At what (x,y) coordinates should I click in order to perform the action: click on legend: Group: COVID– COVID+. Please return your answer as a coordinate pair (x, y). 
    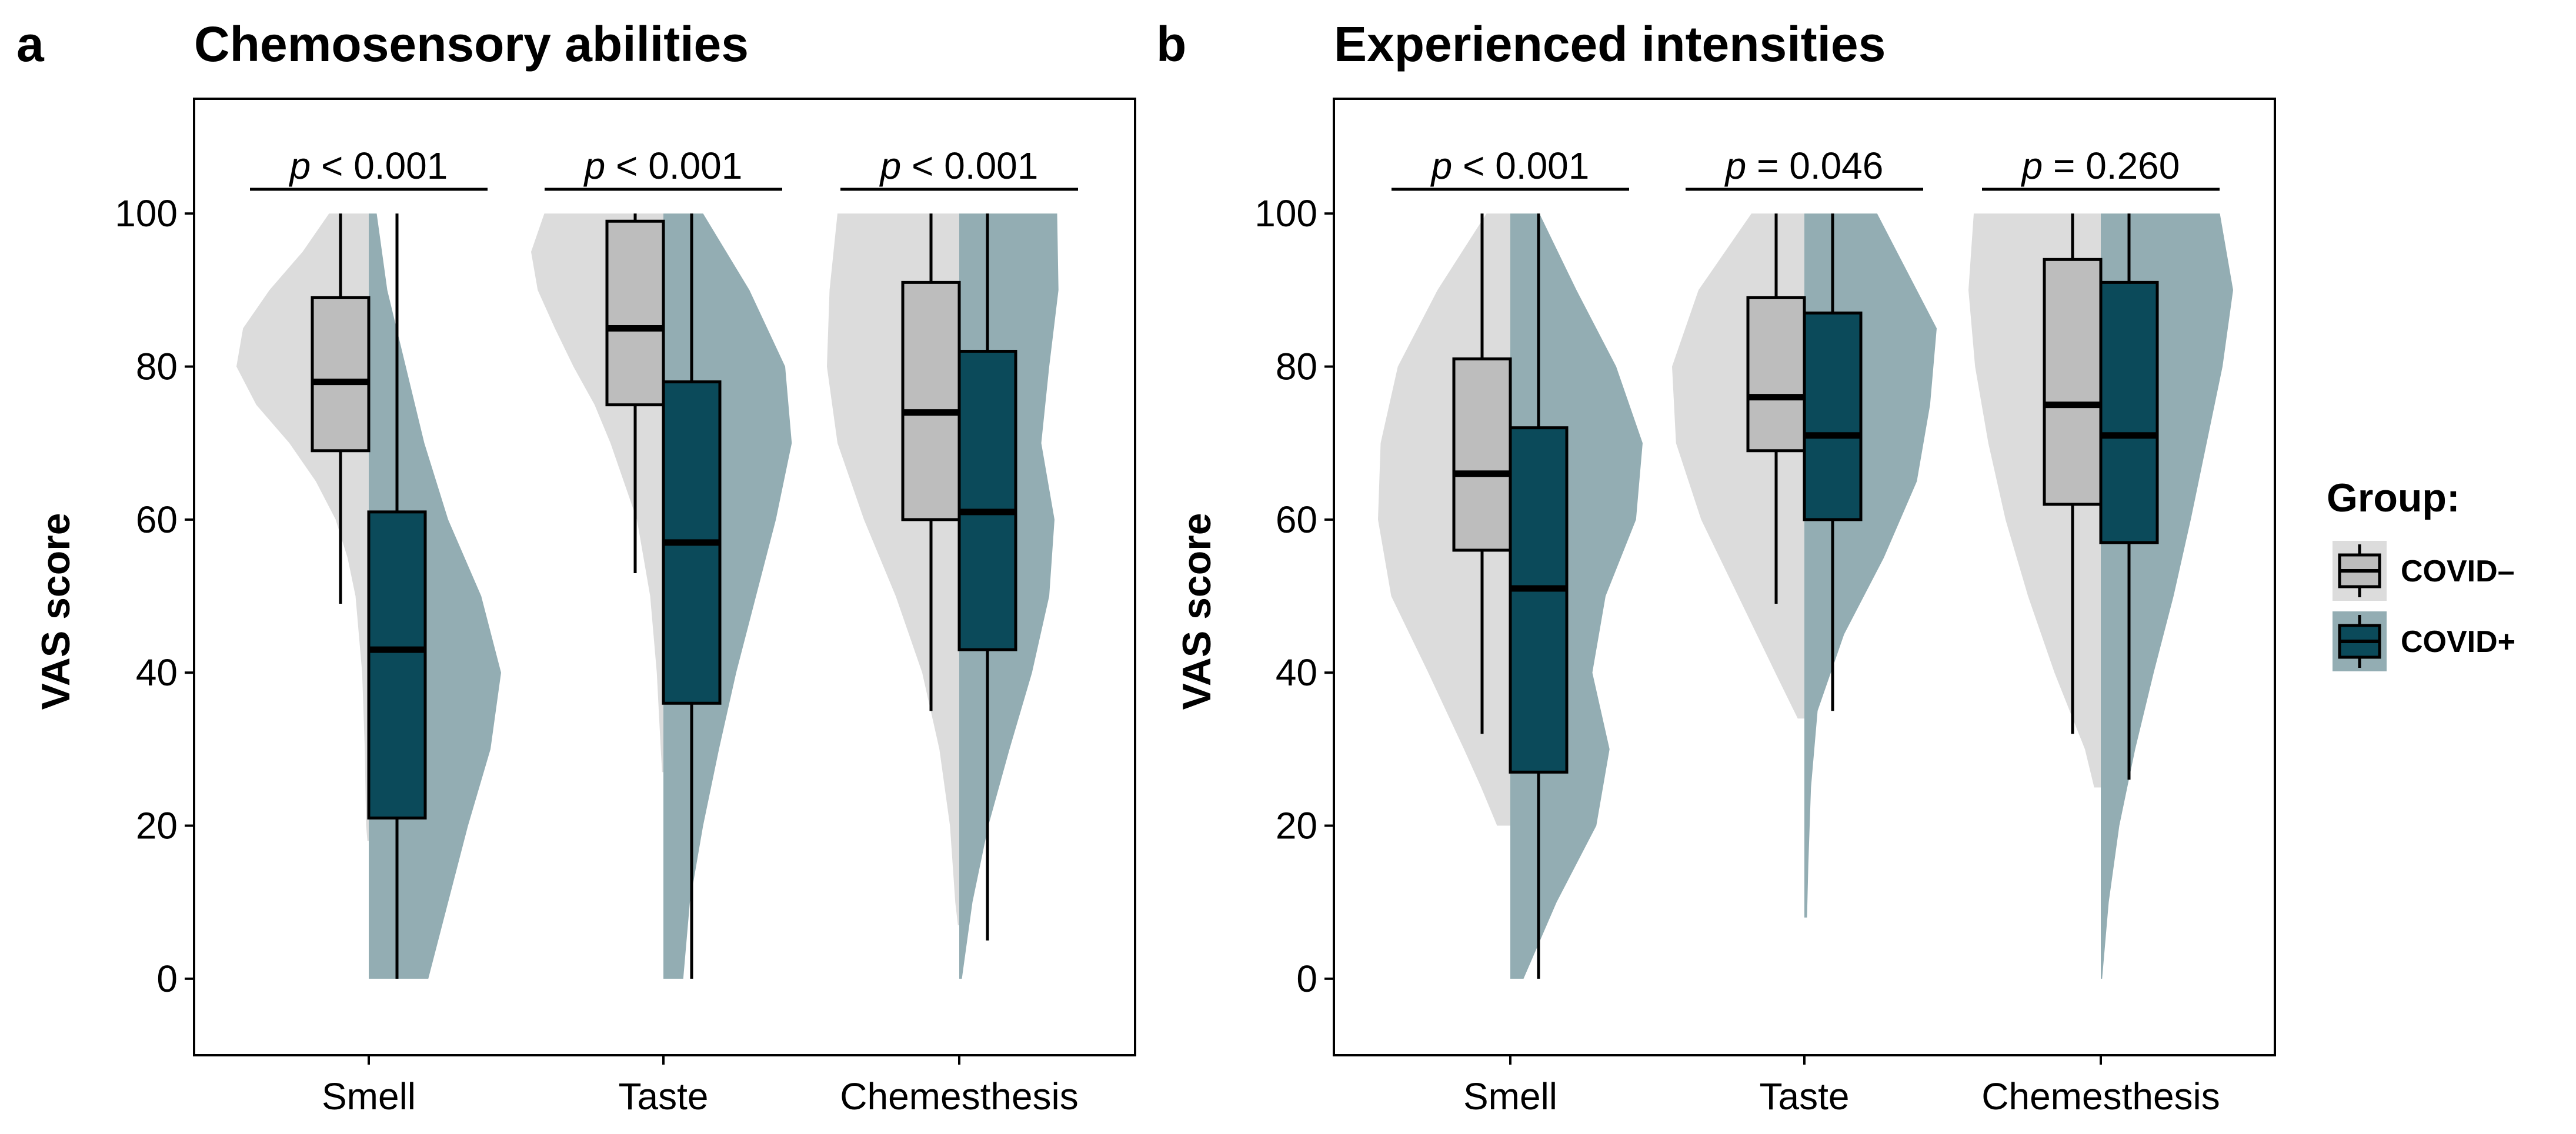
    Looking at the image, I should click on (2421, 574).